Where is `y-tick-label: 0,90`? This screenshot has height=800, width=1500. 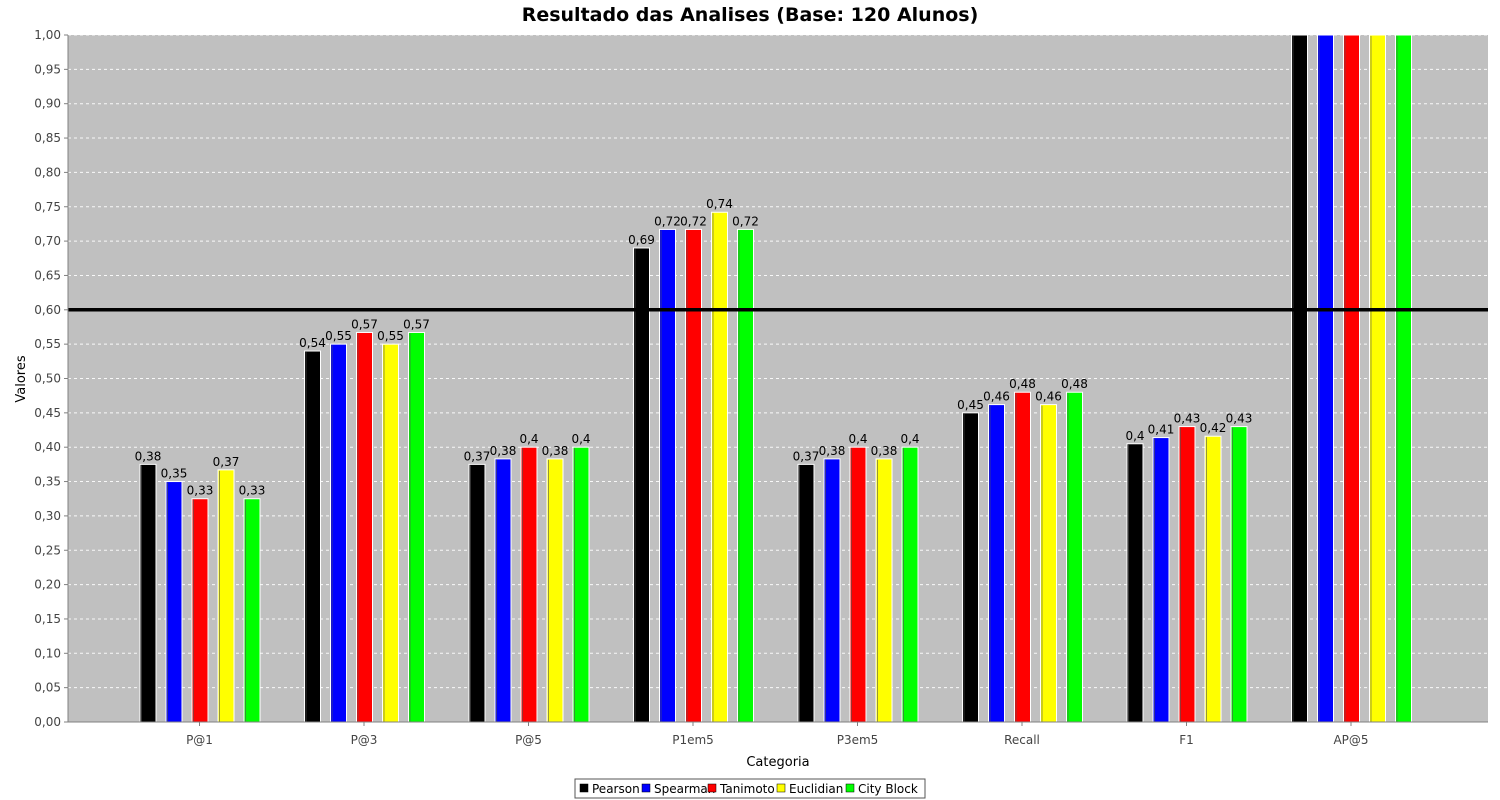 y-tick-label: 0,90 is located at coordinates (47, 104).